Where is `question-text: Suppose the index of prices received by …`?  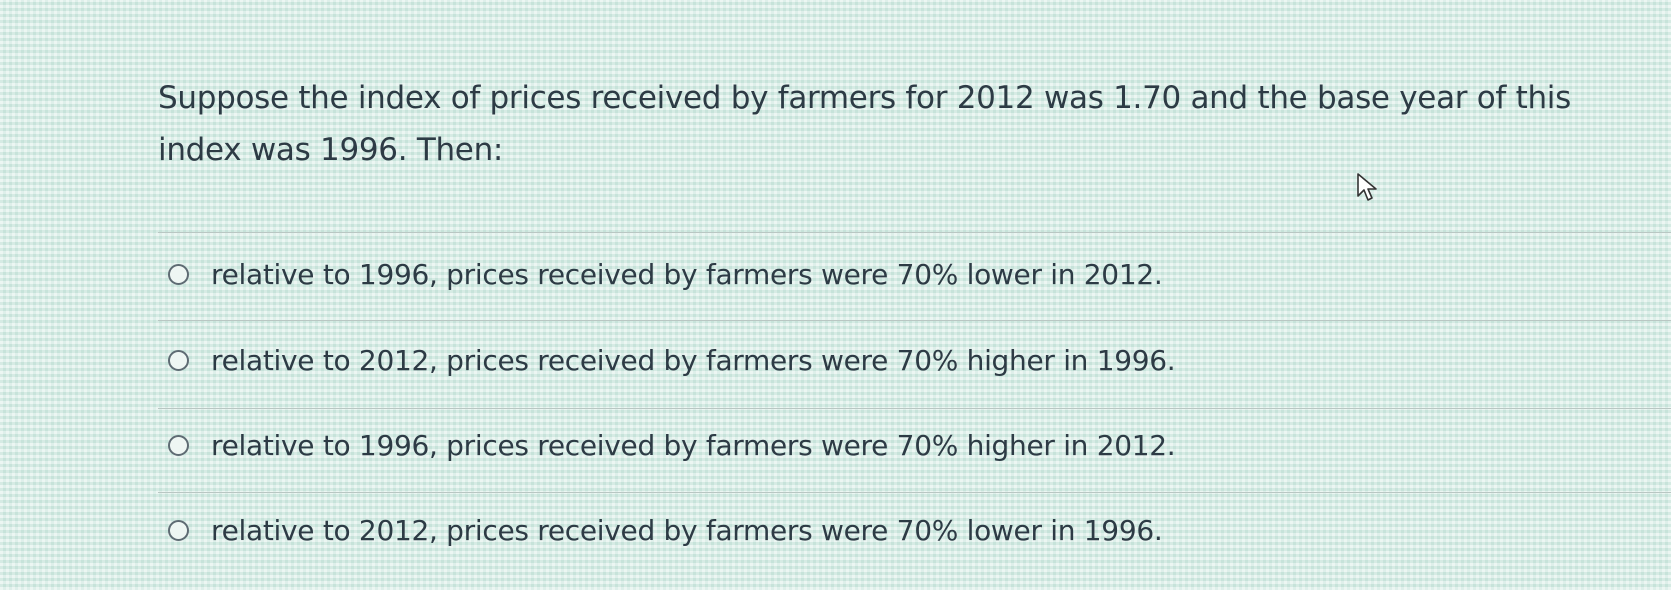
question-text: Suppose the index of prices received by … is located at coordinates (864, 124).